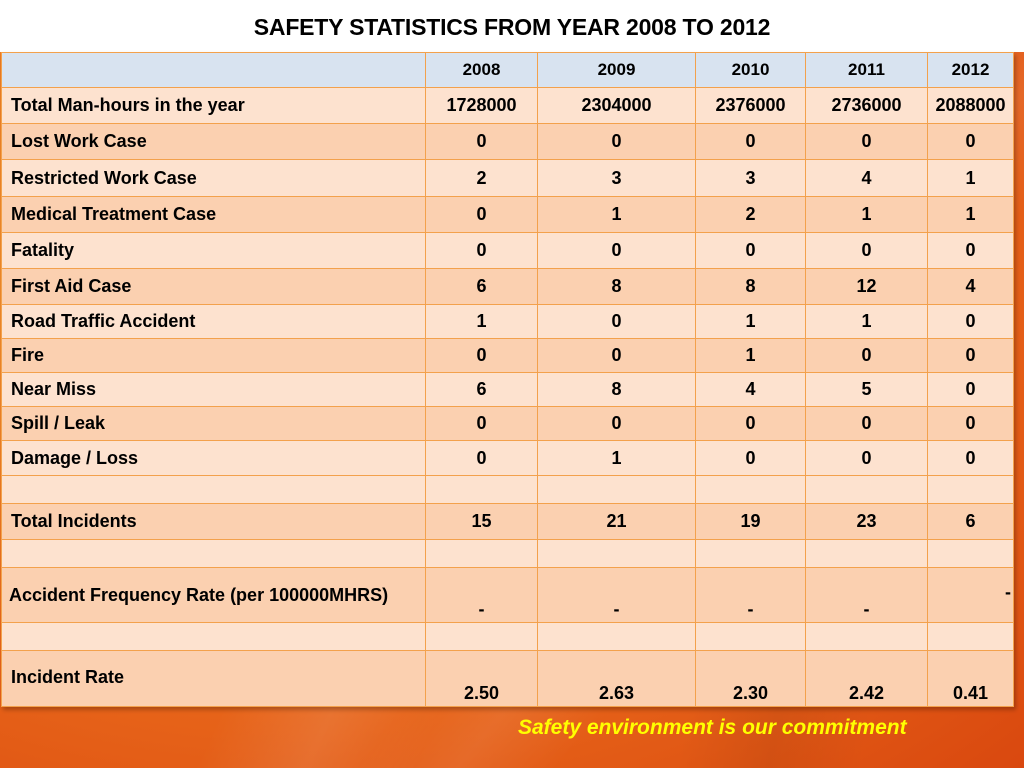 The width and height of the screenshot is (1024, 768). What do you see at coordinates (750, 678) in the screenshot?
I see `value-cell: 2.30` at bounding box center [750, 678].